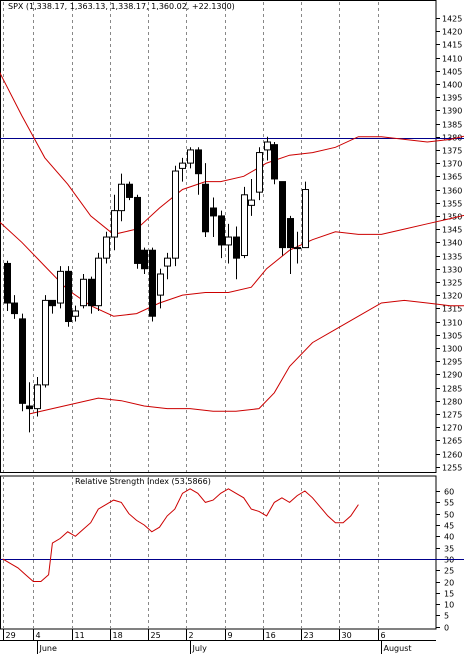 The image size is (464, 654). Describe the element at coordinates (156, 635) in the screenshot. I see `date-tick-label: 25` at that location.